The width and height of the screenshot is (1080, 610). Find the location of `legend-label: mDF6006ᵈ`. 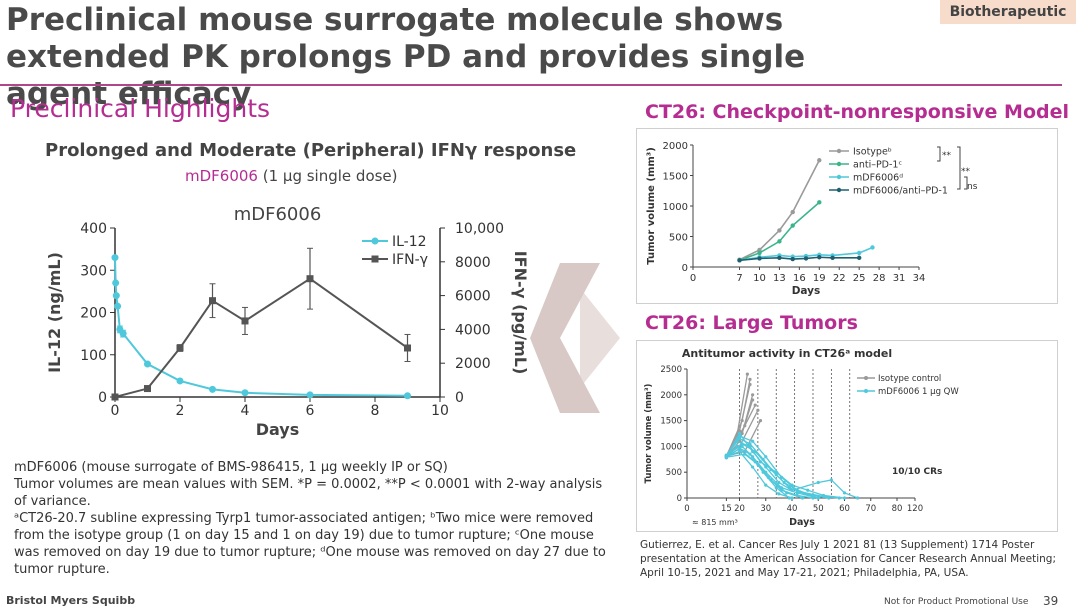

legend-label: mDF6006ᵈ is located at coordinates (878, 178).